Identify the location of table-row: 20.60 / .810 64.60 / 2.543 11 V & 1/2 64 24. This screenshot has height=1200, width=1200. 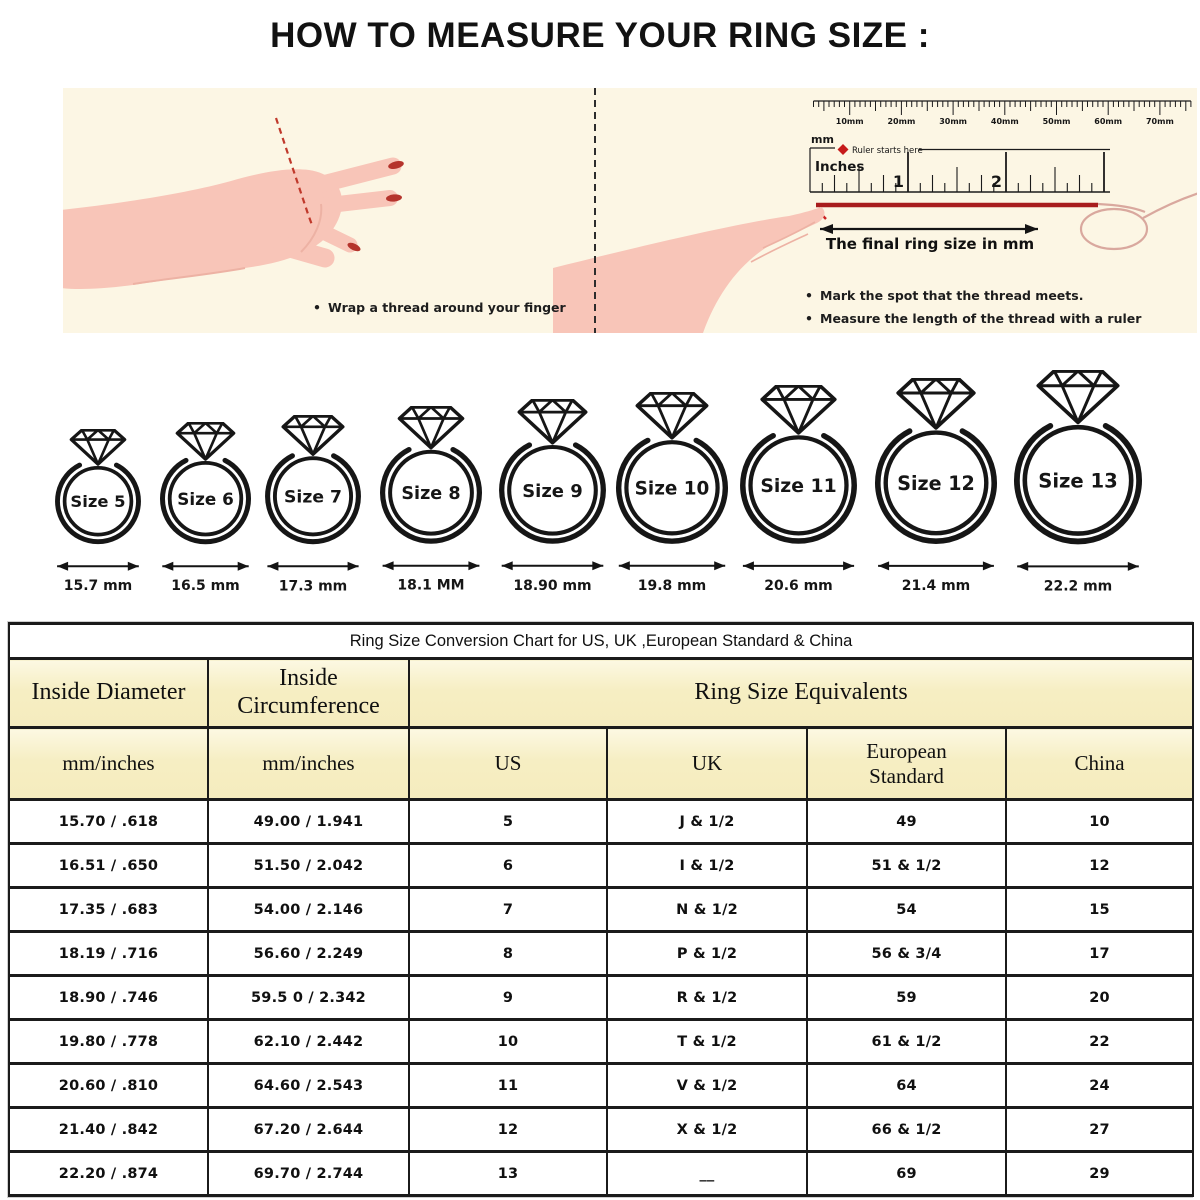
(601, 1085).